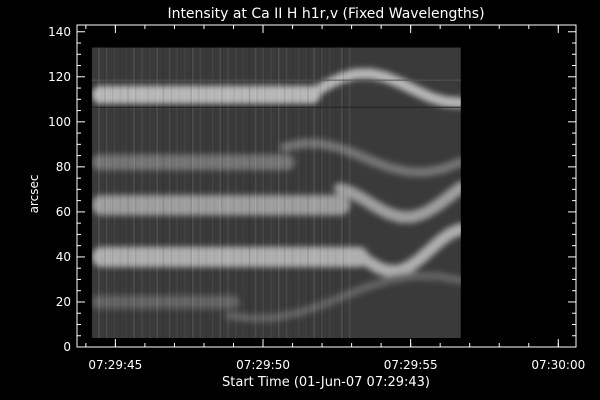 The width and height of the screenshot is (600, 400). Describe the element at coordinates (63, 167) in the screenshot. I see `y-tick-label: 80` at that location.